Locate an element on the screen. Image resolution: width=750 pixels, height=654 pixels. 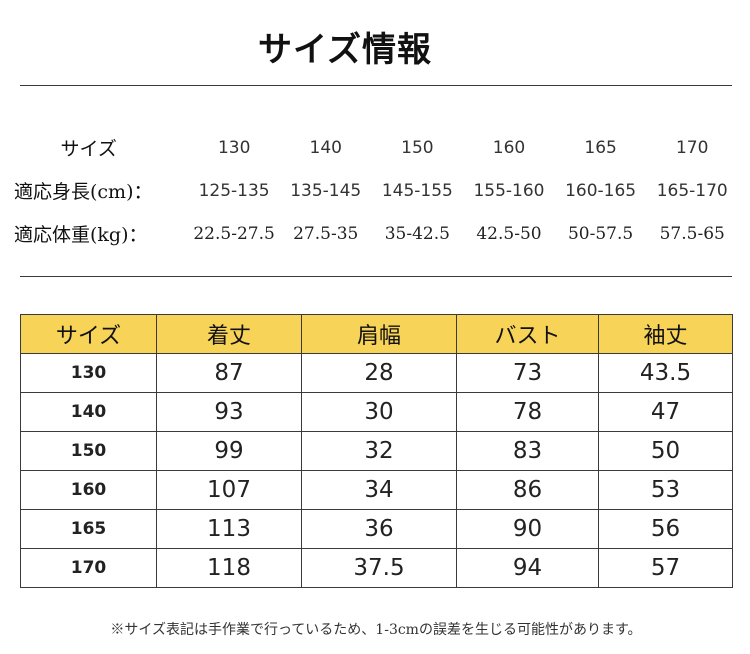
fit-weight-value: 50-57.5 is located at coordinates (600, 233).